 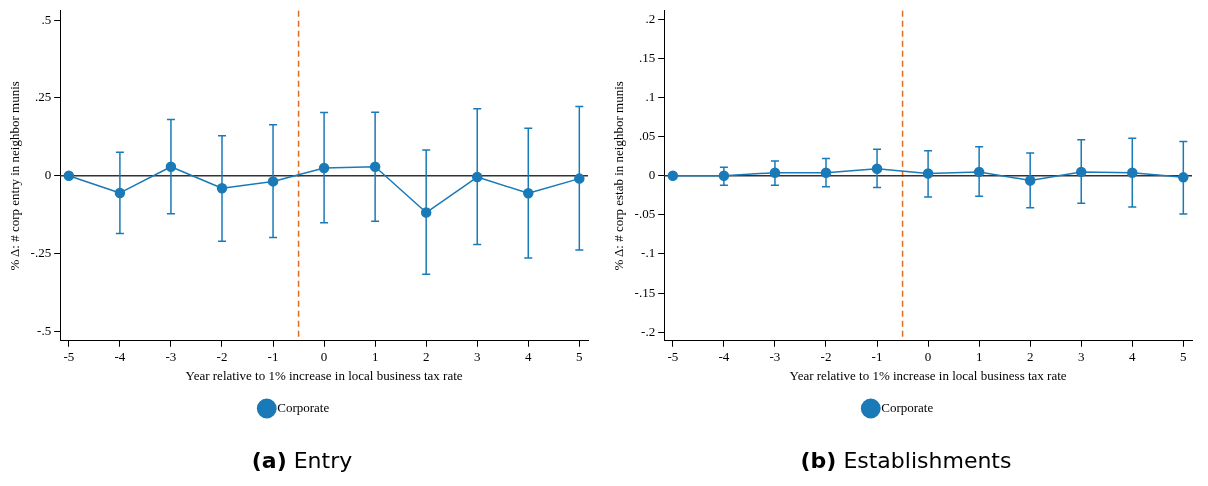 I want to click on y-tick-label: -.25, so click(x=41, y=253).